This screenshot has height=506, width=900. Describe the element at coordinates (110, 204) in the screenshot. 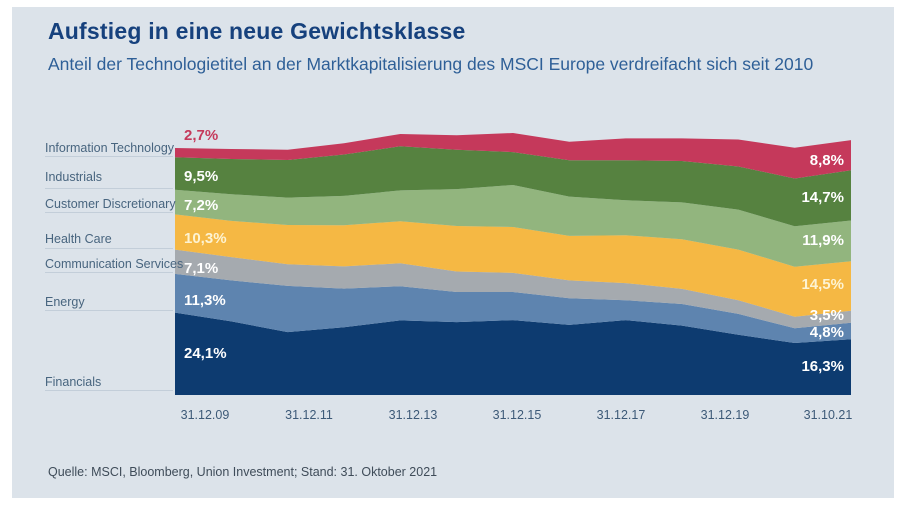

I see `legend-label-customer-discretionary: Customer Discretionary` at that location.